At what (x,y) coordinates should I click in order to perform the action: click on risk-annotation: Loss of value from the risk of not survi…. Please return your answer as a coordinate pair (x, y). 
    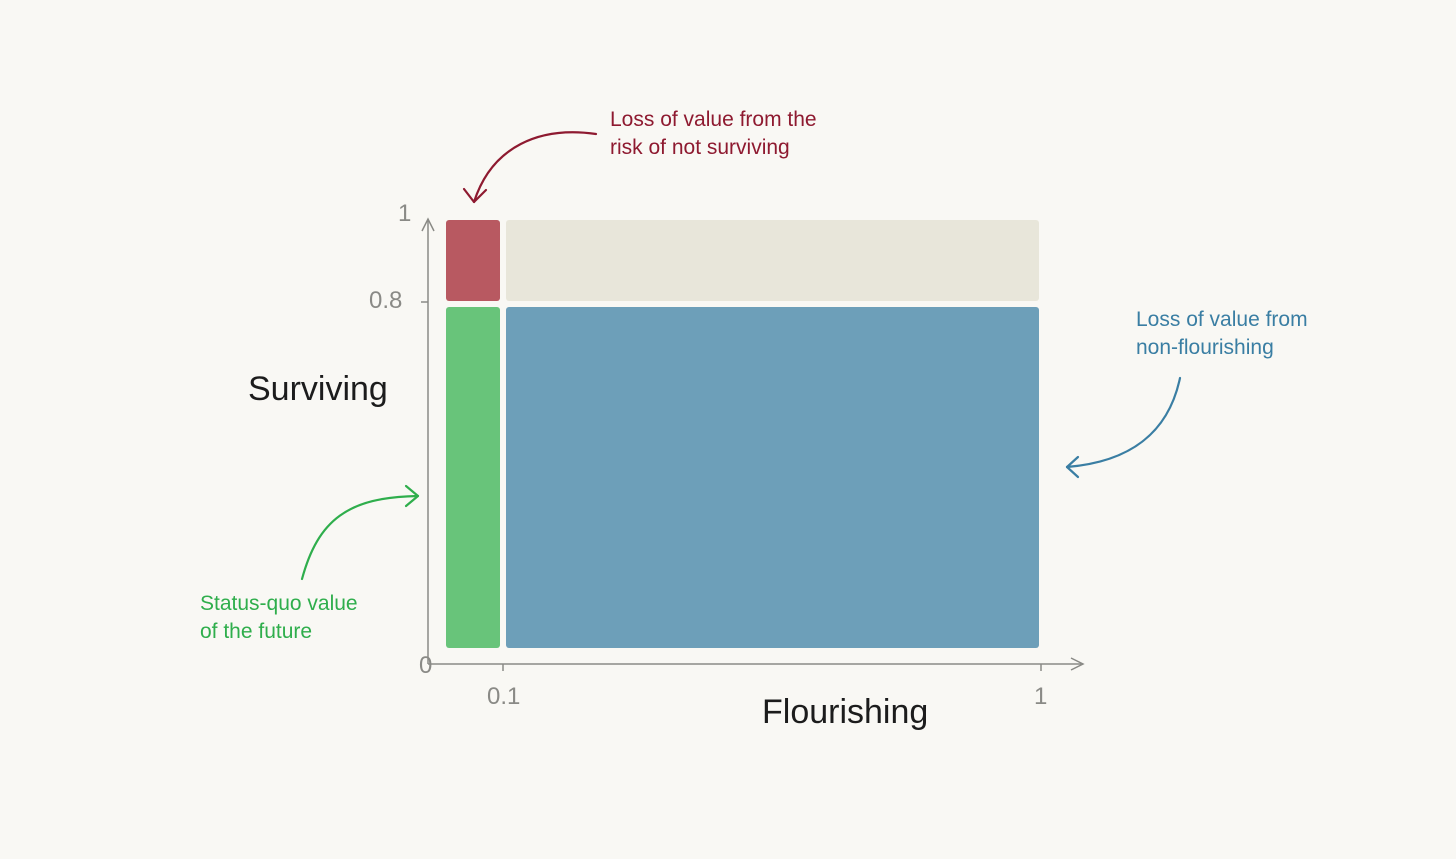
    Looking at the image, I should click on (713, 134).